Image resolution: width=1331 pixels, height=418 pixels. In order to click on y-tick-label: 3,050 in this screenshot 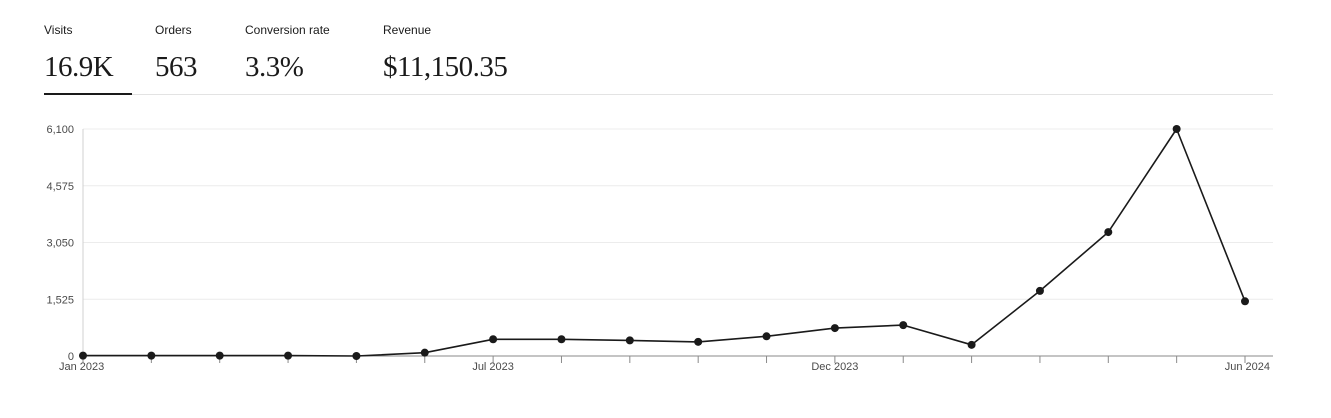, I will do `click(60, 244)`.